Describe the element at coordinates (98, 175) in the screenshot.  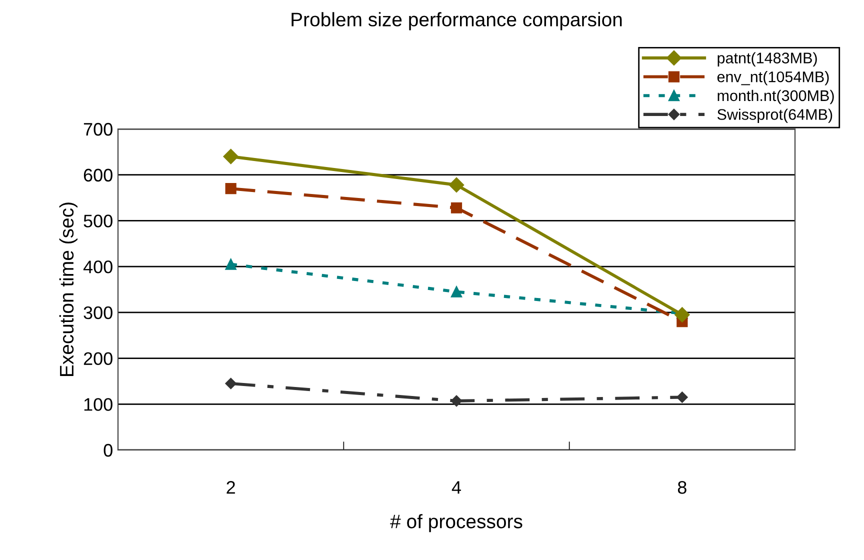
I see `y-tick-label: 600` at that location.